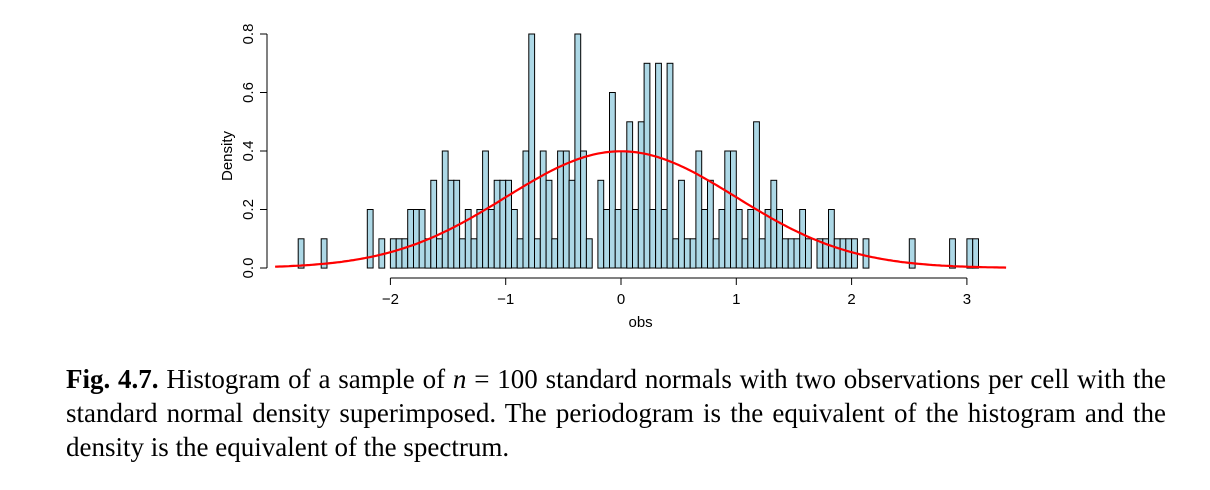 Image resolution: width=1210 pixels, height=490 pixels. What do you see at coordinates (676, 292) in the screenshot?
I see `x-axis: −2 −1 0 1 2 3` at bounding box center [676, 292].